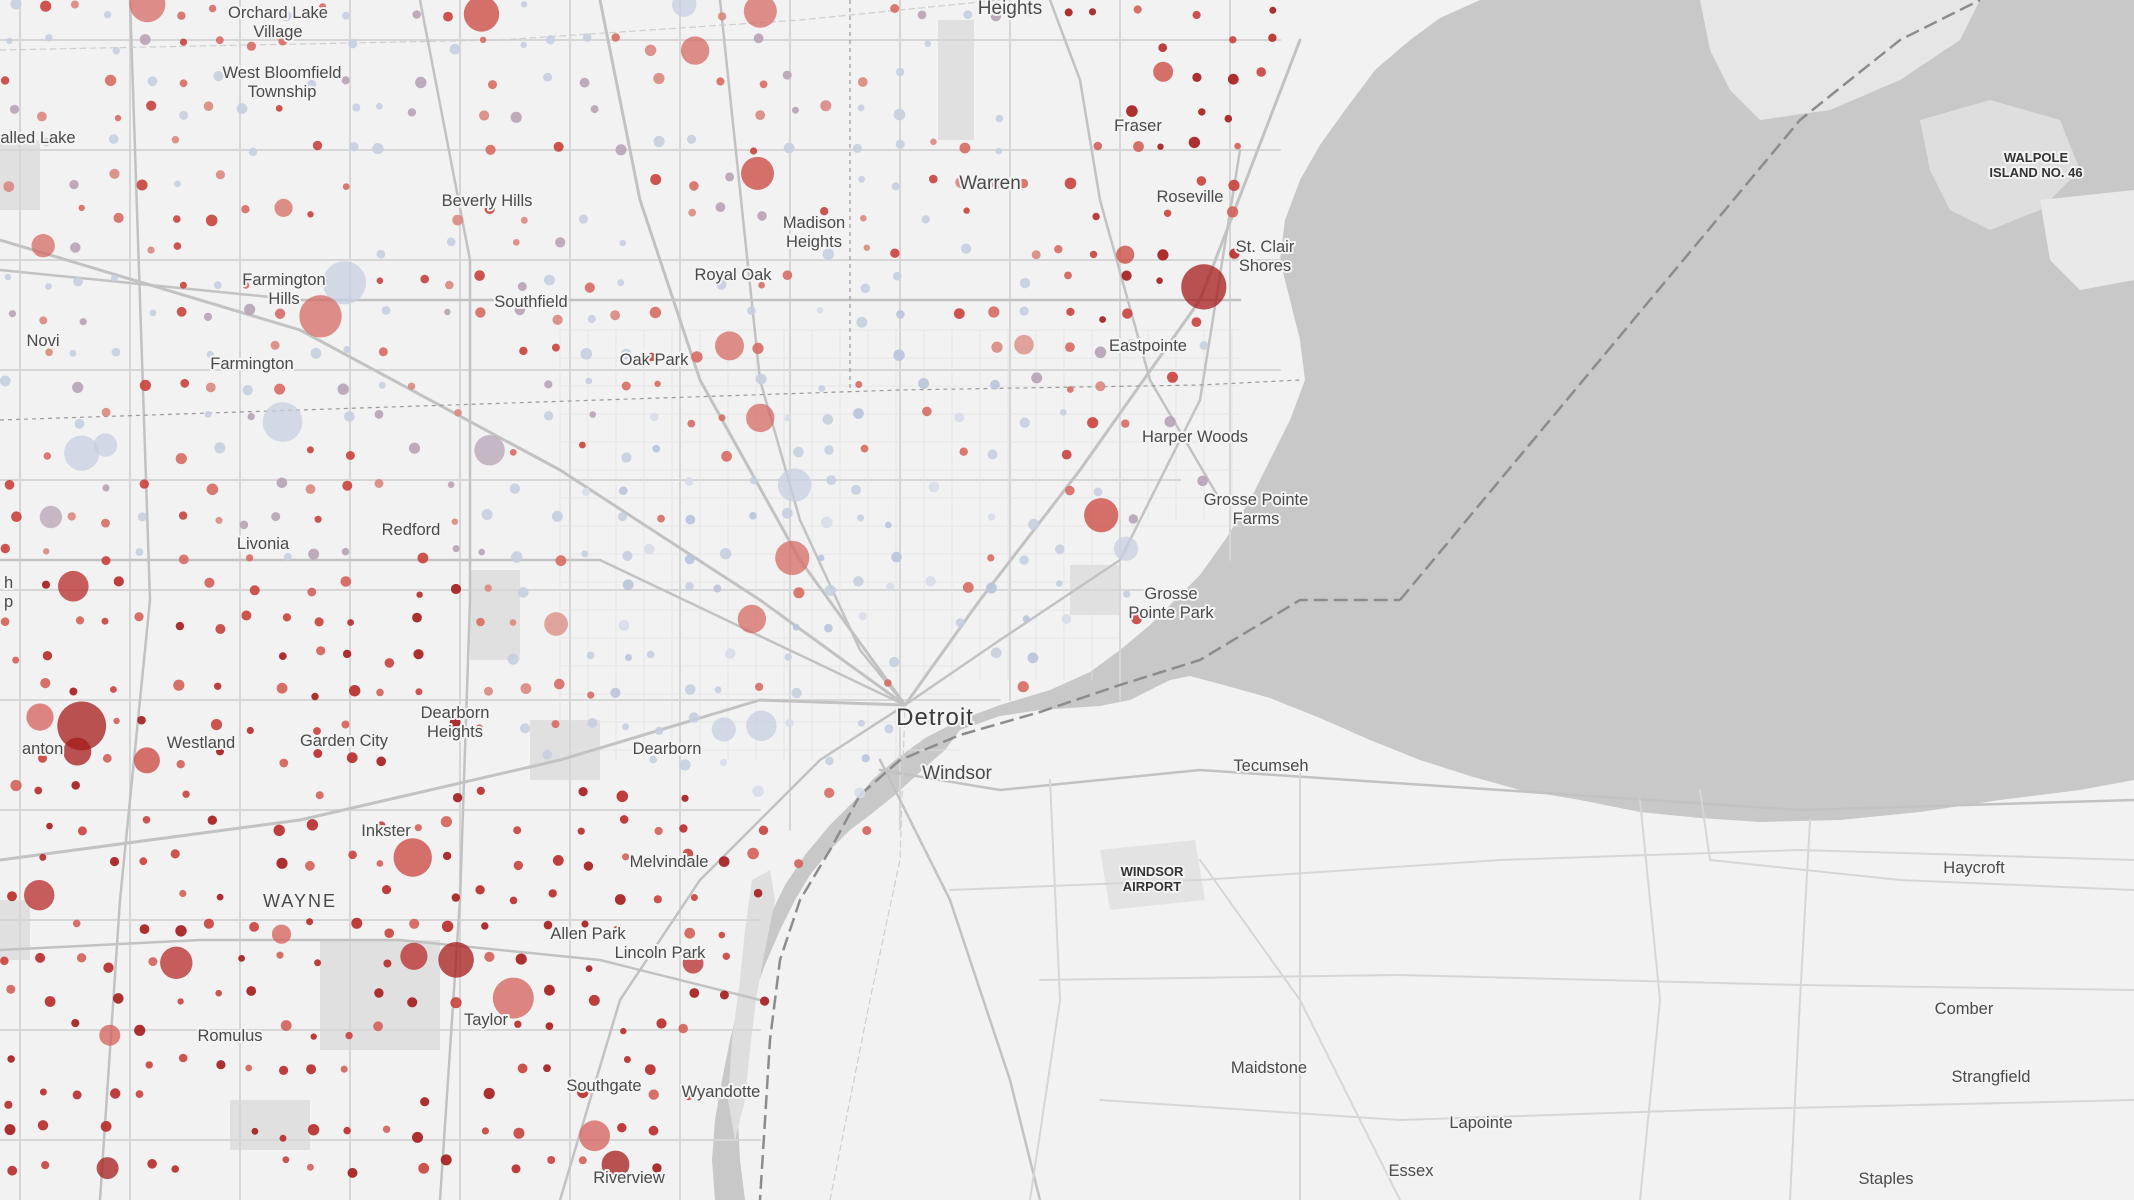 Image resolution: width=2134 pixels, height=1200 pixels. Describe the element at coordinates (732, 951) in the screenshot. I see `fort-street` at that location.